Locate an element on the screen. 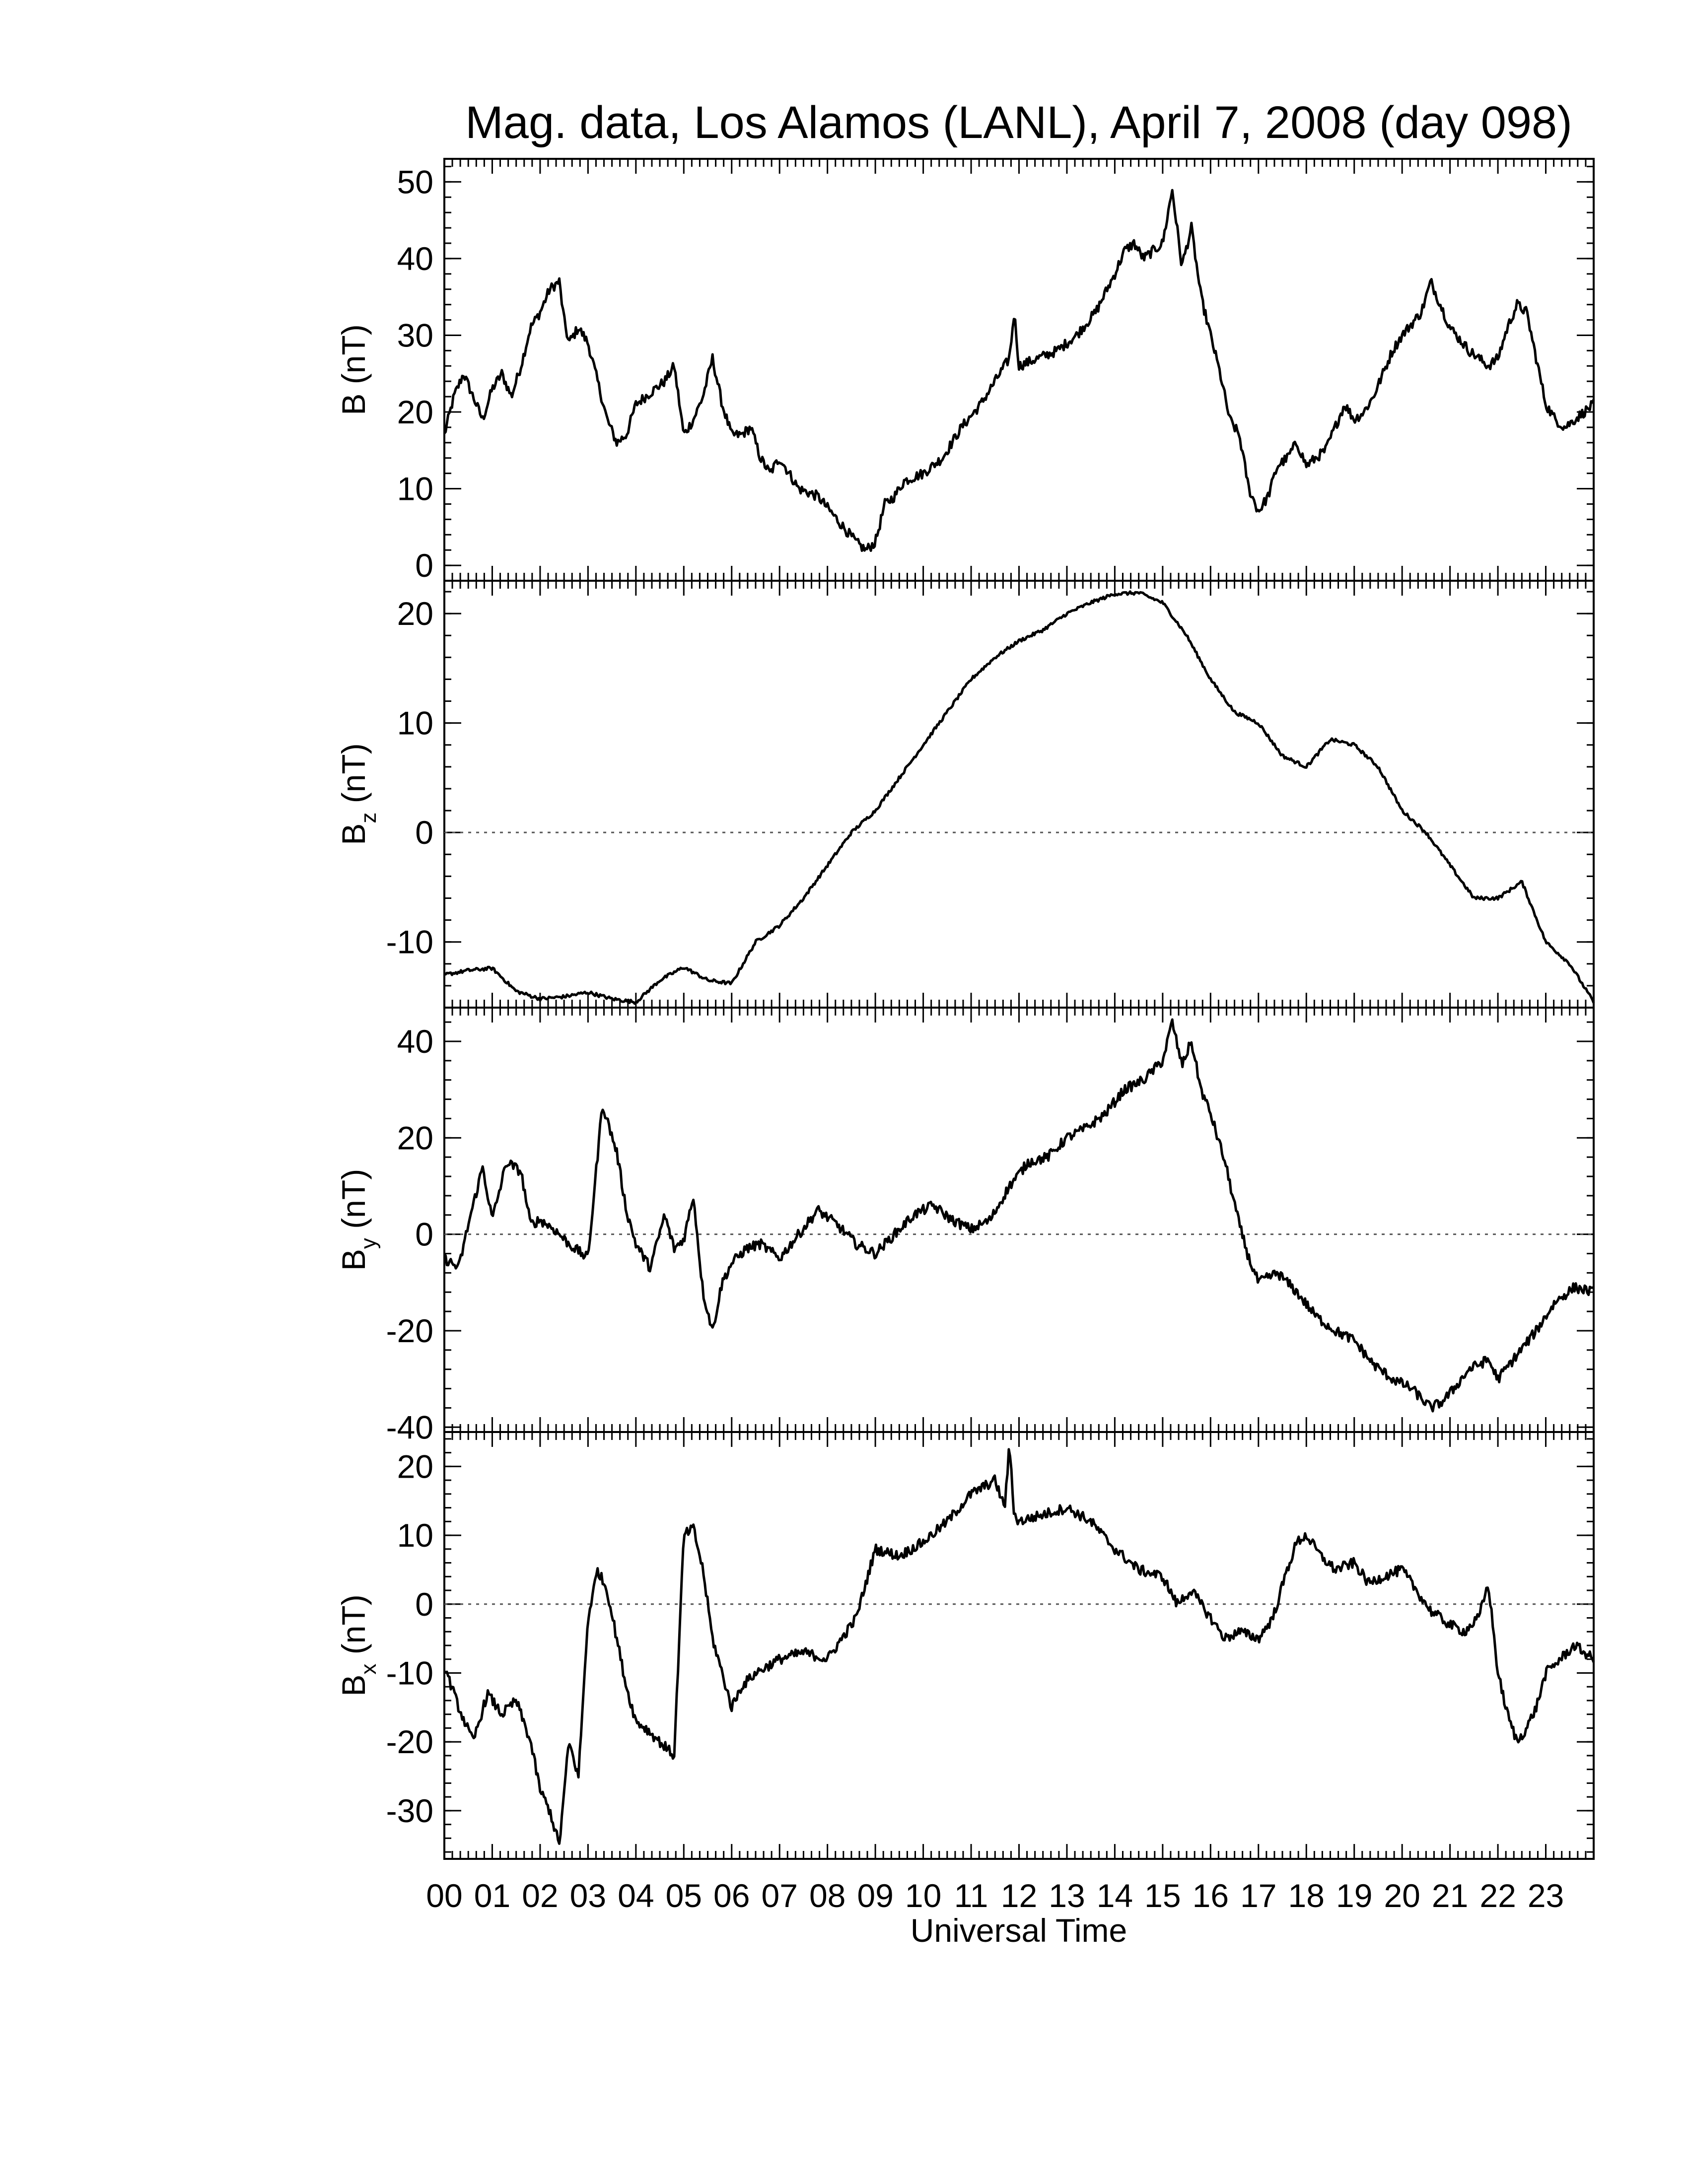  x-tick-label: 14 is located at coordinates (1115, 1895).